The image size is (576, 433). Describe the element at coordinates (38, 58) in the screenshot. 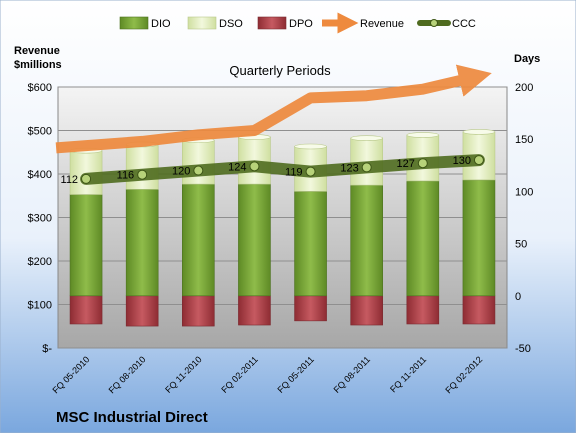

I see `y-axis-left-title: Revenue $millions` at that location.